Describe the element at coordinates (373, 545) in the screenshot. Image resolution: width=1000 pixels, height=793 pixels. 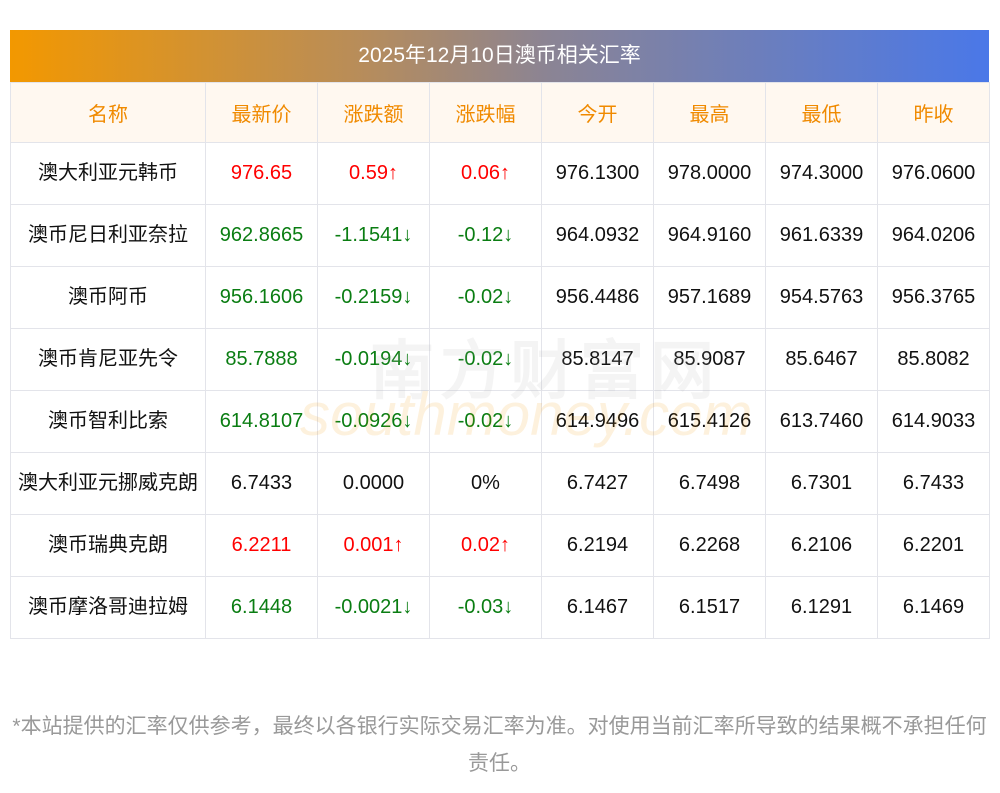
I see `change-amount: 0.001↑` at that location.